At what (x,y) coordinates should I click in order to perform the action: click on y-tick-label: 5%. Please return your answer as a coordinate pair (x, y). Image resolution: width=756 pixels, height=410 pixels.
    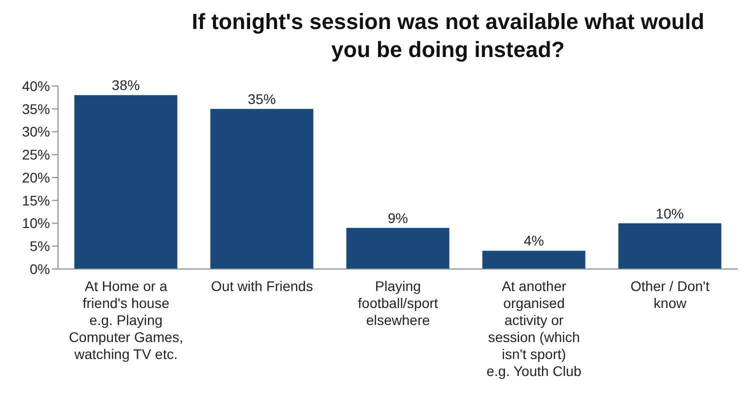
    Looking at the image, I should click on (40, 246).